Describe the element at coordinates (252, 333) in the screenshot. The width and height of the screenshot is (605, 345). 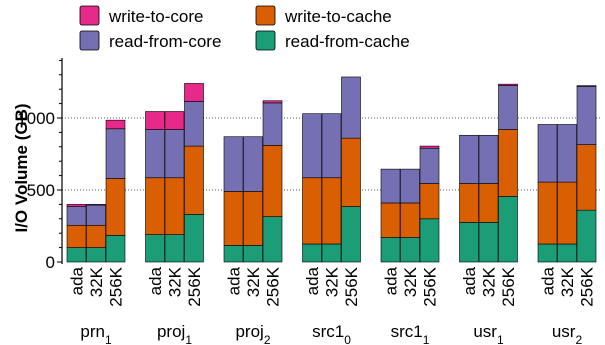
I see `group-label: proj2` at that location.